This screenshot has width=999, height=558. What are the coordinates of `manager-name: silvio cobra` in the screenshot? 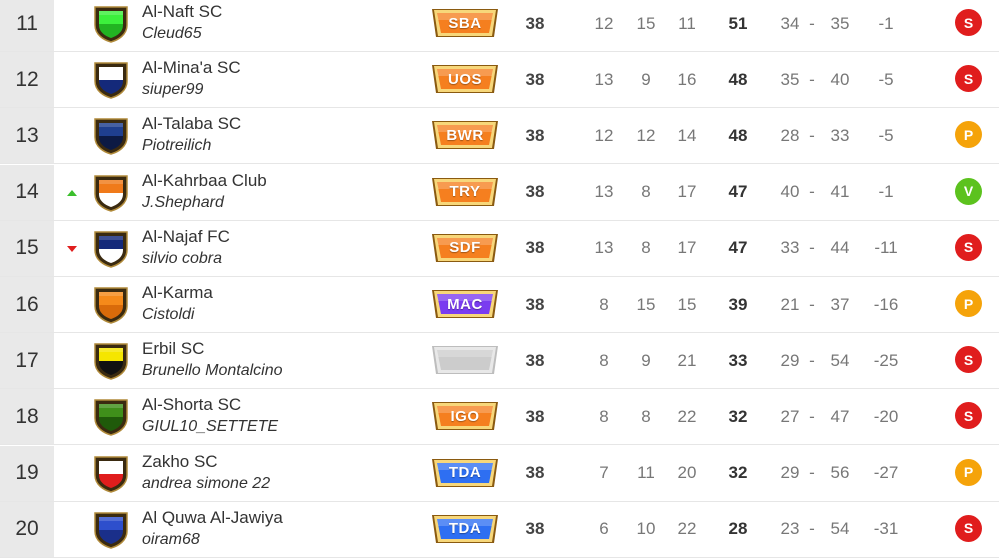 It's located at (182, 258).